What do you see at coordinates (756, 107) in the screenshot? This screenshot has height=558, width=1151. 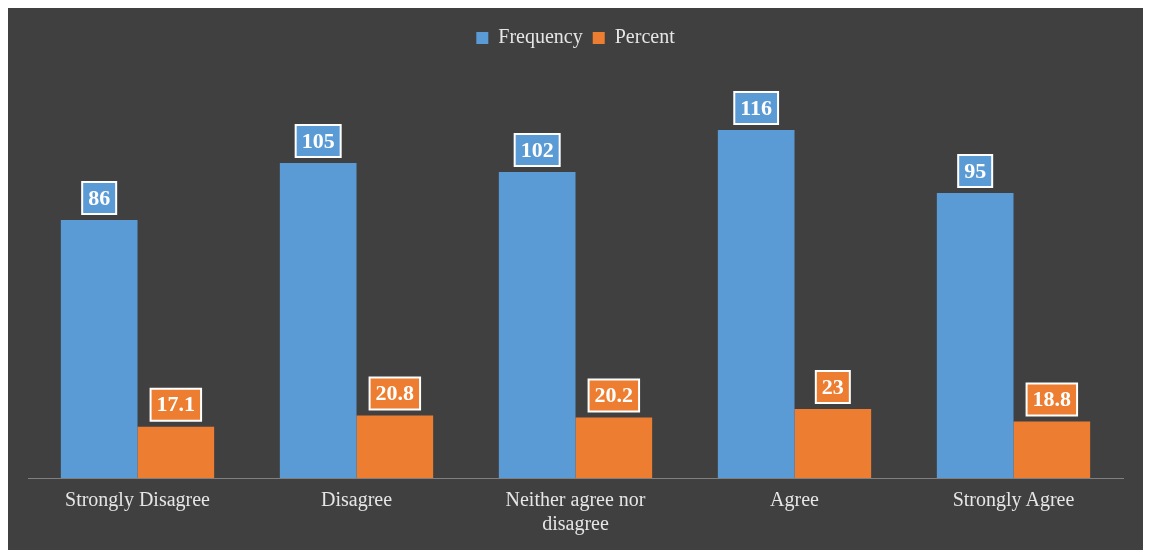 I see `data-label: 116` at bounding box center [756, 107].